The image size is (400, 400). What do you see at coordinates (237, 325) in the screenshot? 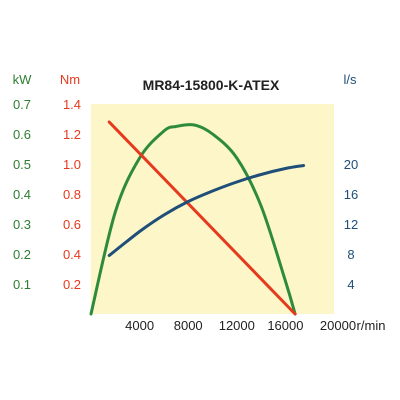
I see `x-tick-label: 12000` at bounding box center [237, 325].